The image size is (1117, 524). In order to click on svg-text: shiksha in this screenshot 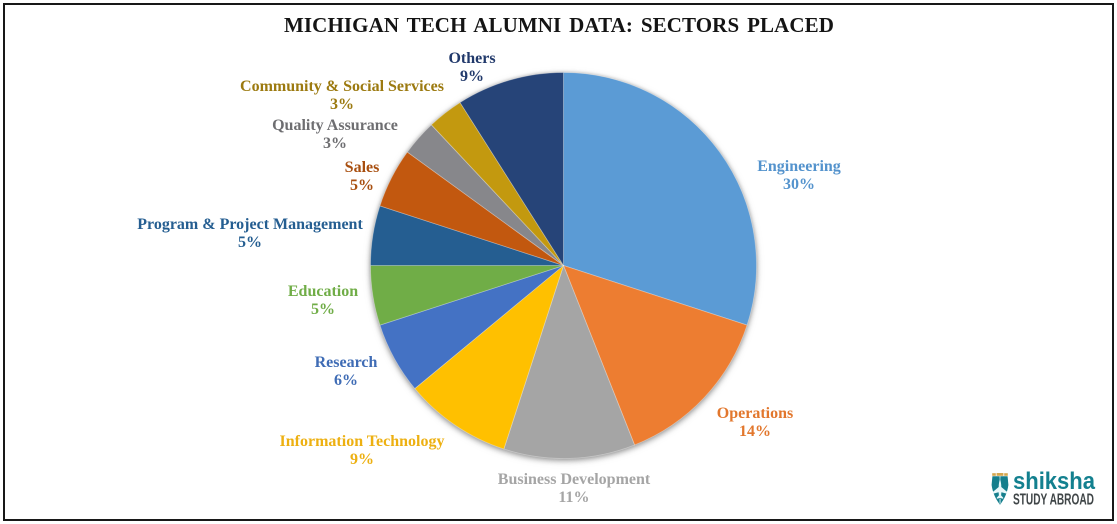, I will do `click(1054, 481)`.